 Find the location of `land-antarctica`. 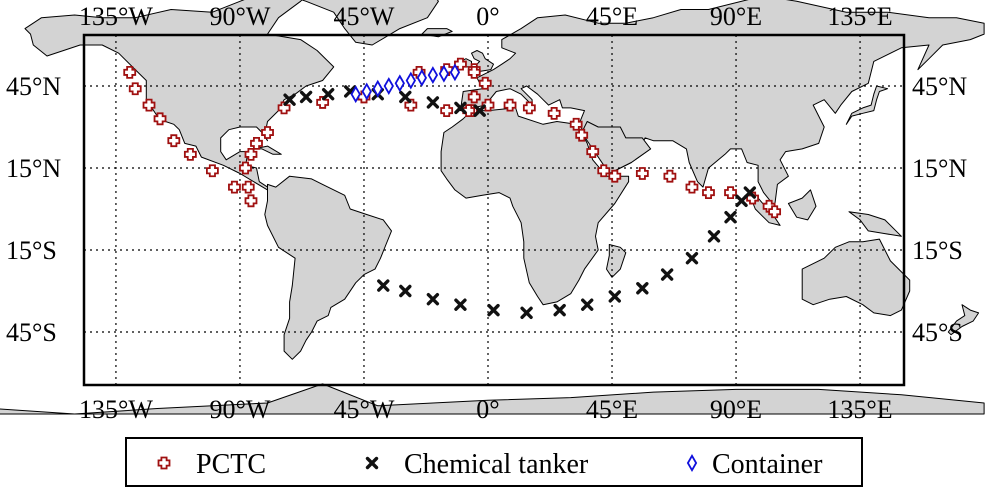

land-antarctica is located at coordinates (492, 399).